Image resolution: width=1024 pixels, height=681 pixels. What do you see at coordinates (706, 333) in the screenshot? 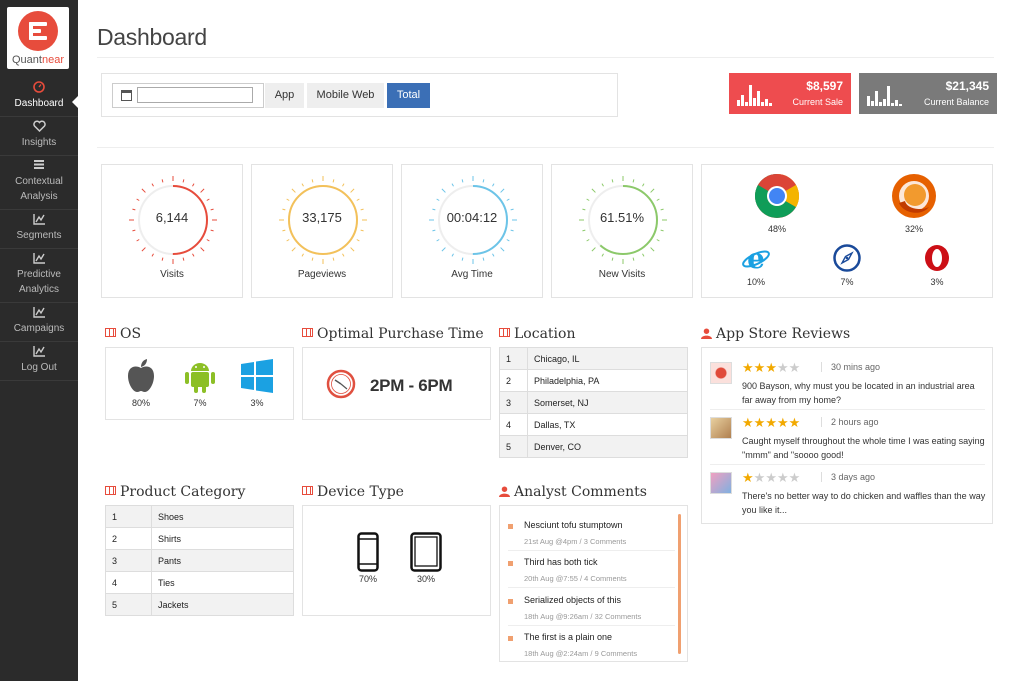
I see `user-icon` at bounding box center [706, 333].